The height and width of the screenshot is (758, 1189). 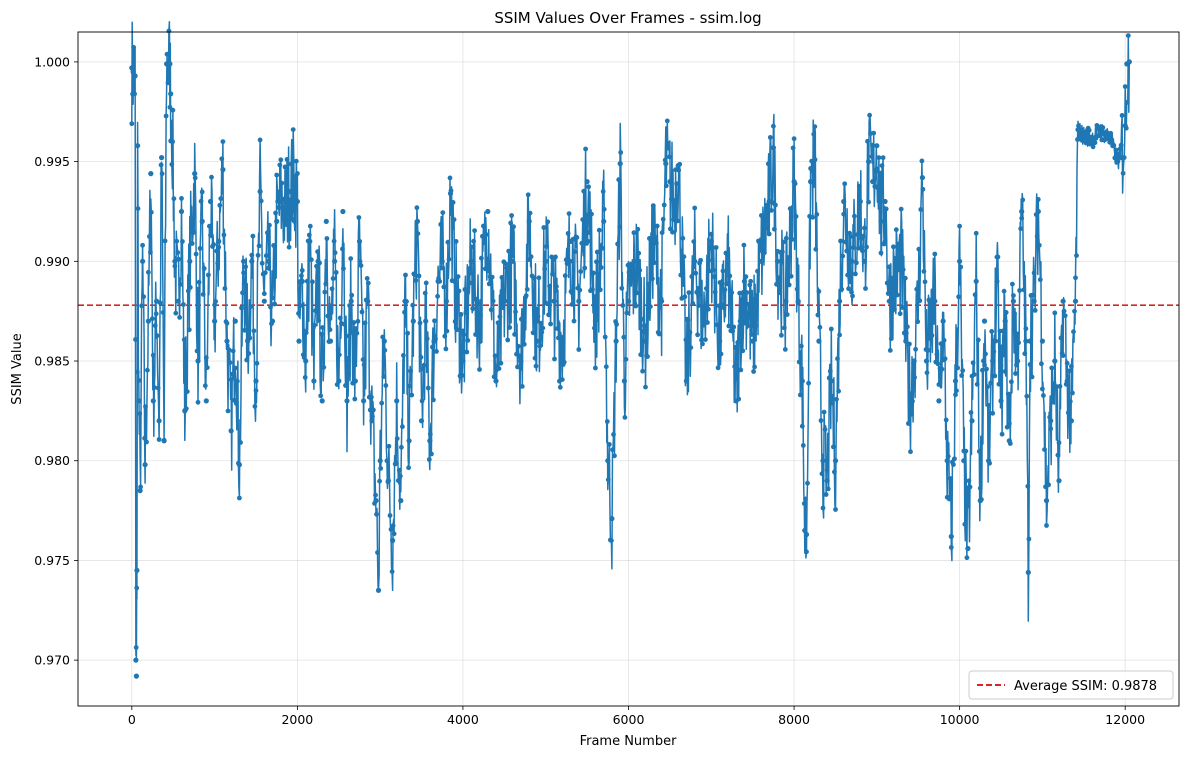 I want to click on y-axis-title: SSIM Value, so click(x=17, y=368).